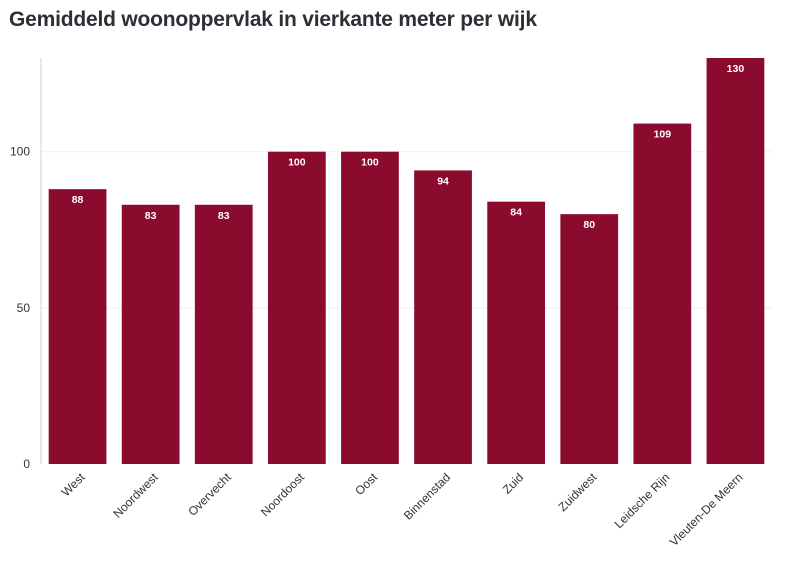 The height and width of the screenshot is (571, 793). I want to click on x-tick-label: West, so click(74, 485).